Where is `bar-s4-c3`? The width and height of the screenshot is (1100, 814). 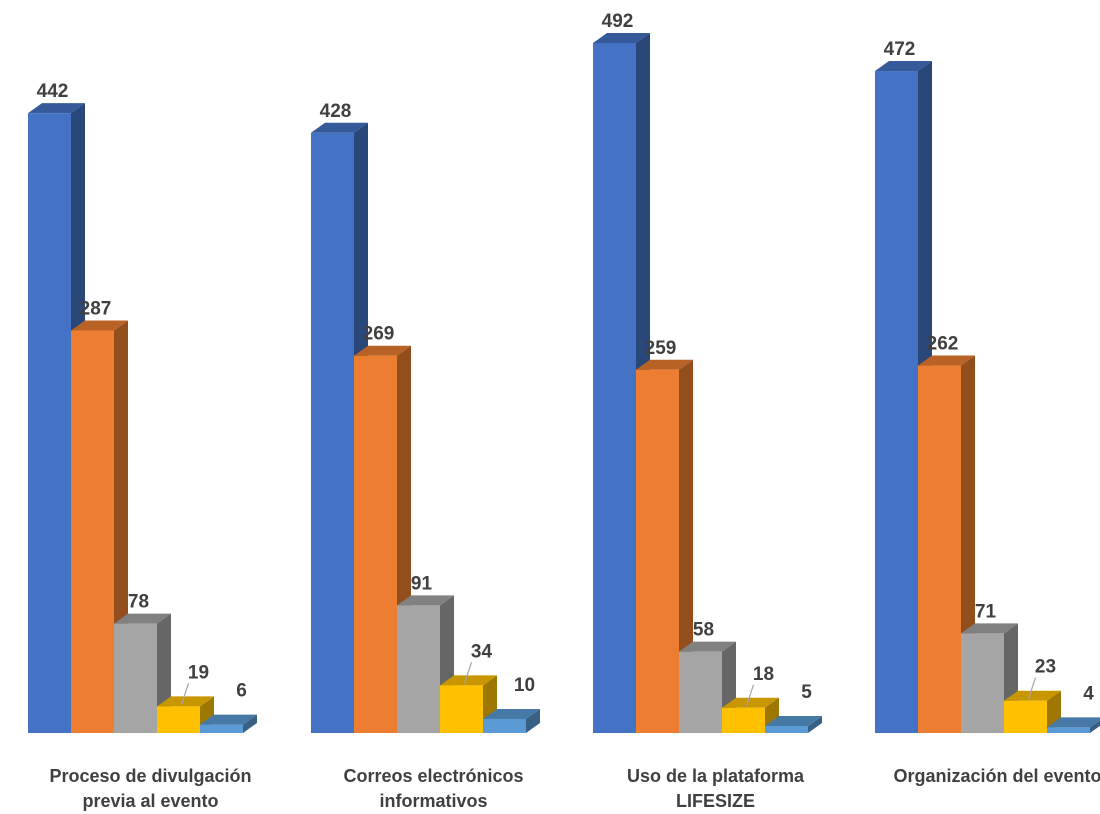 bar-s4-c3 is located at coordinates (750, 715).